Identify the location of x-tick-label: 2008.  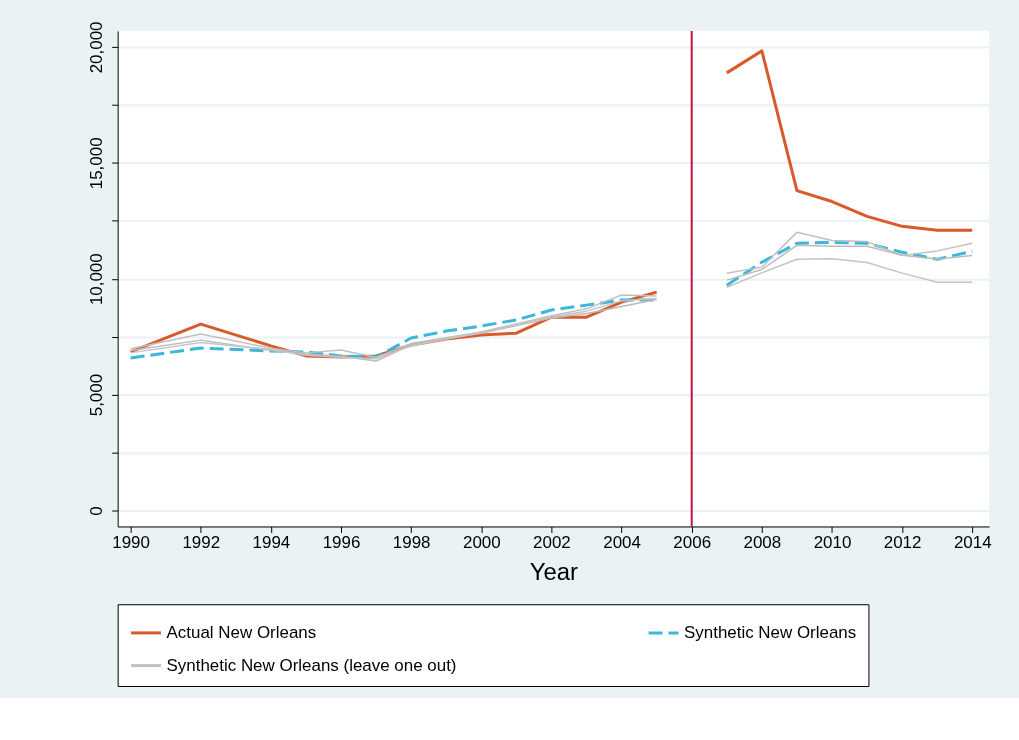
(762, 542).